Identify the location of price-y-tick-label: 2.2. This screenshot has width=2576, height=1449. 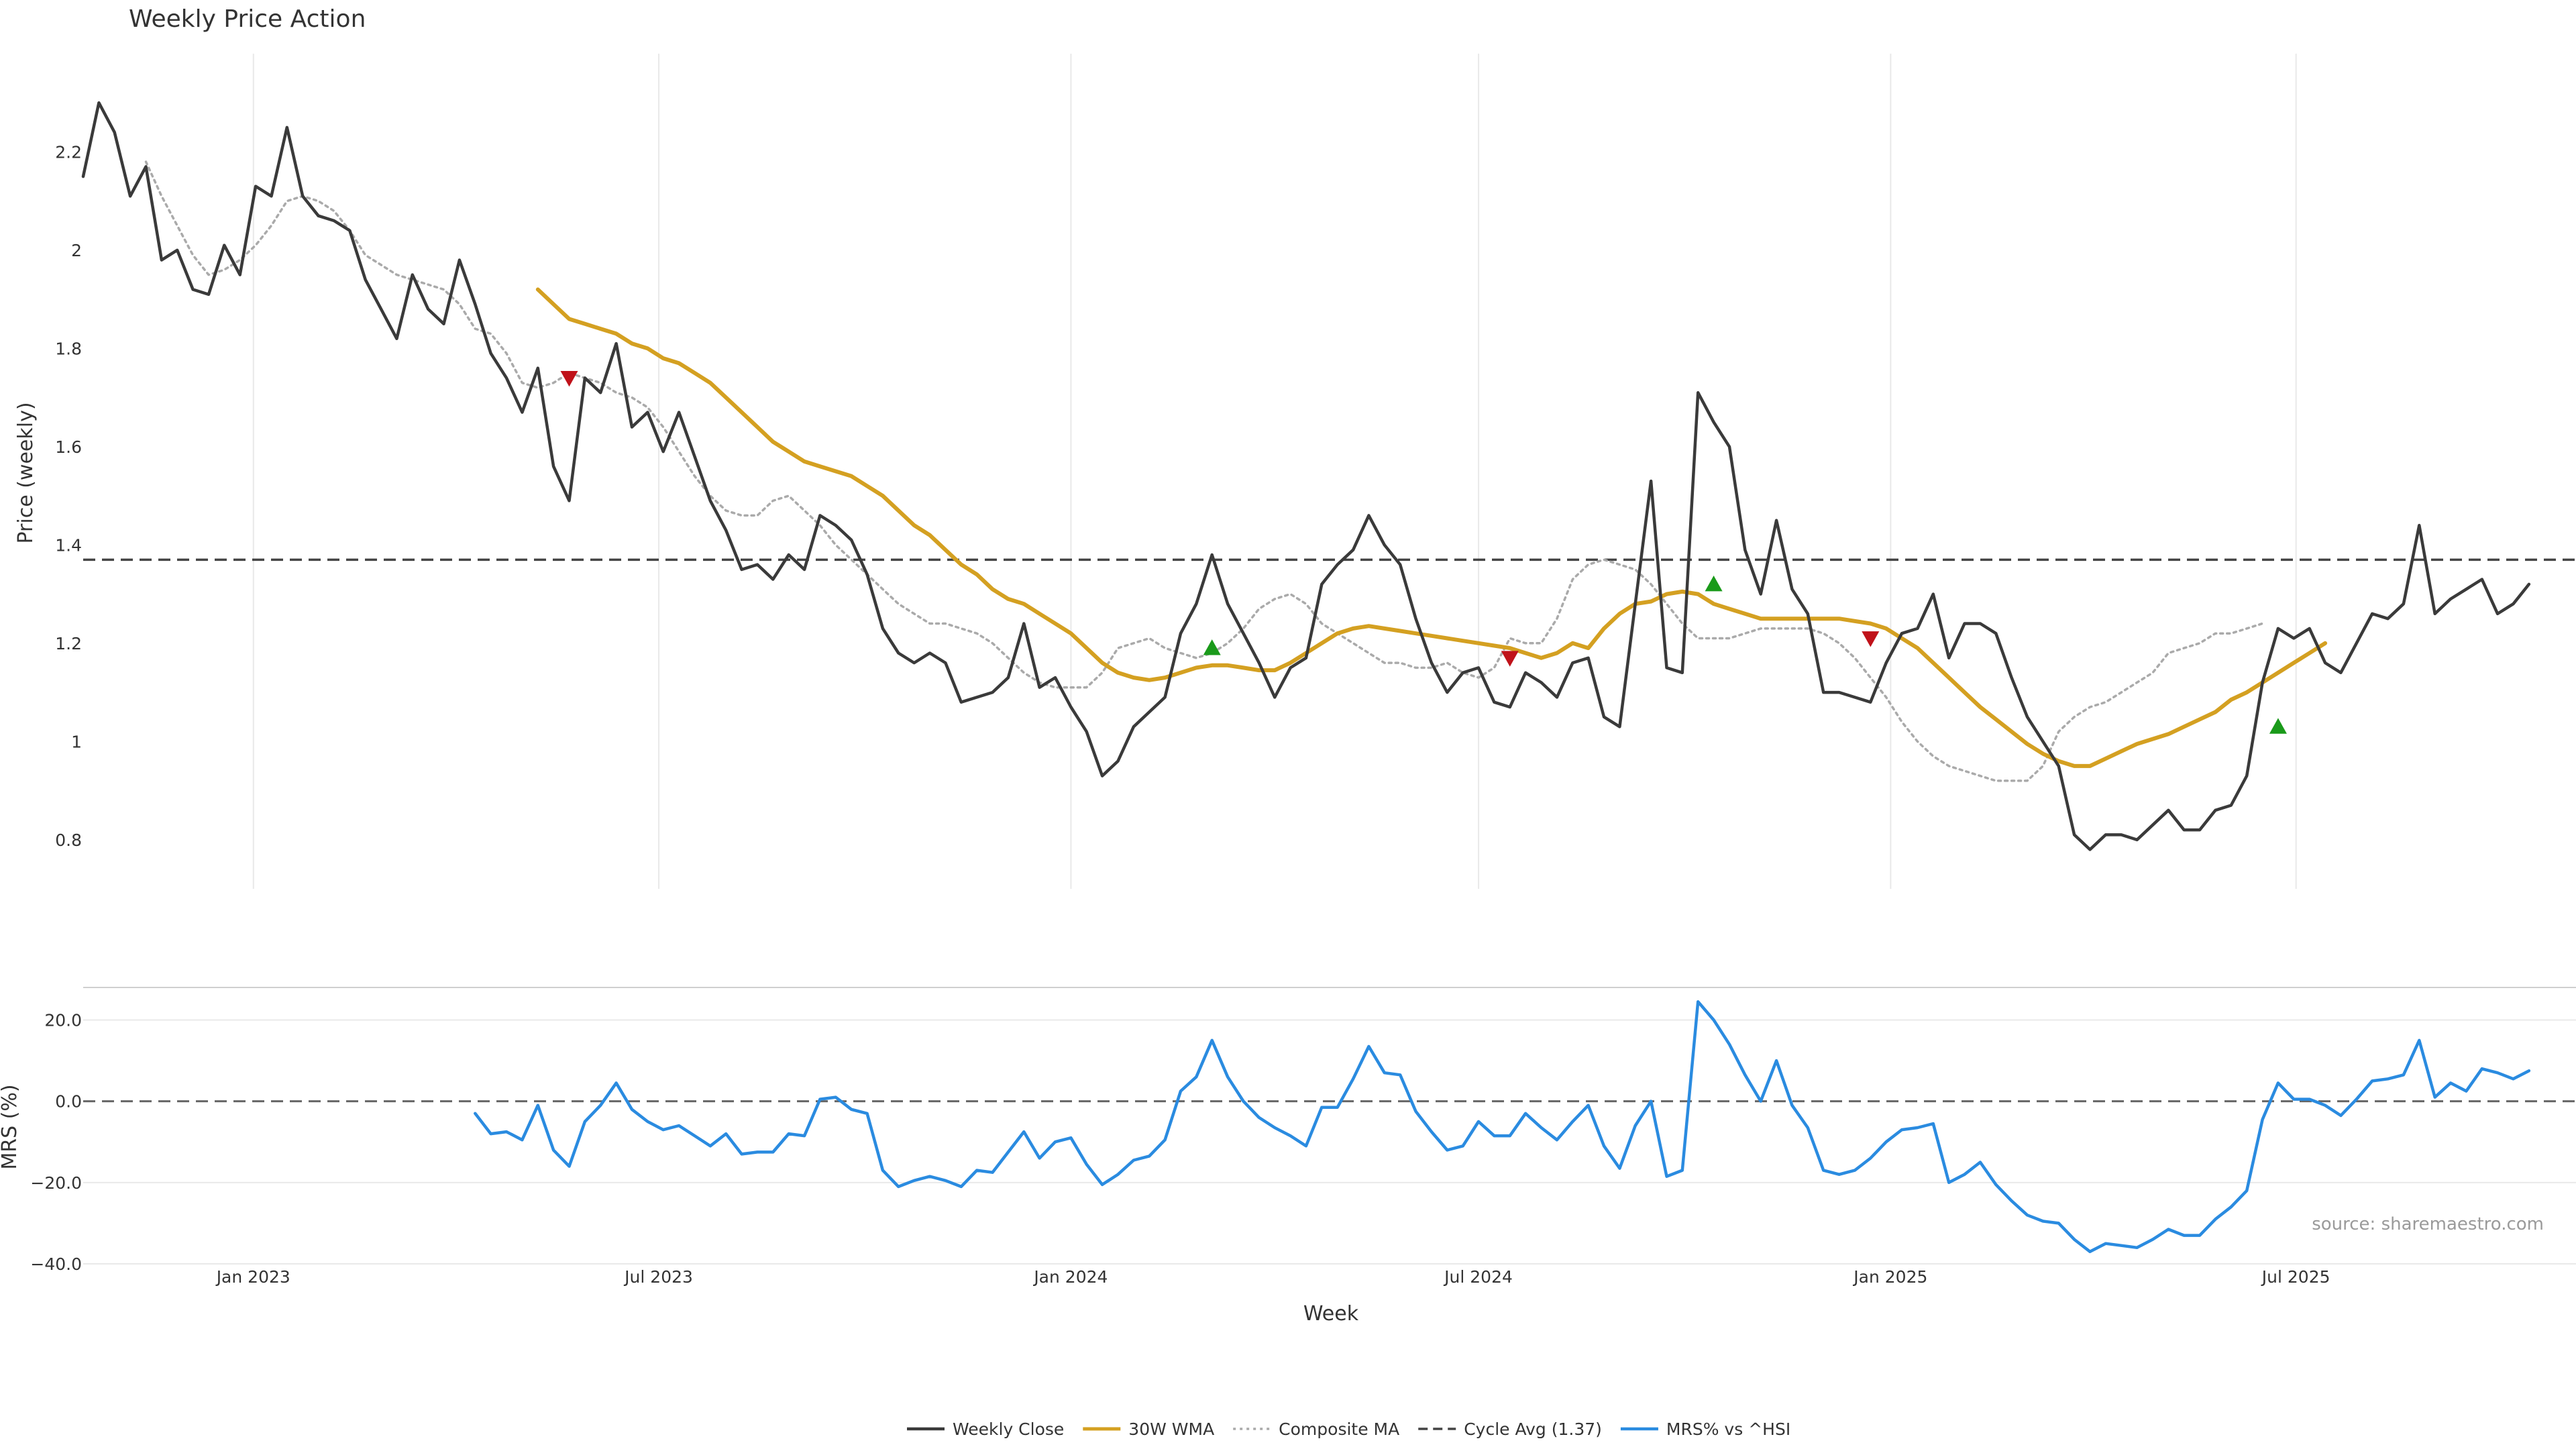
(68, 152).